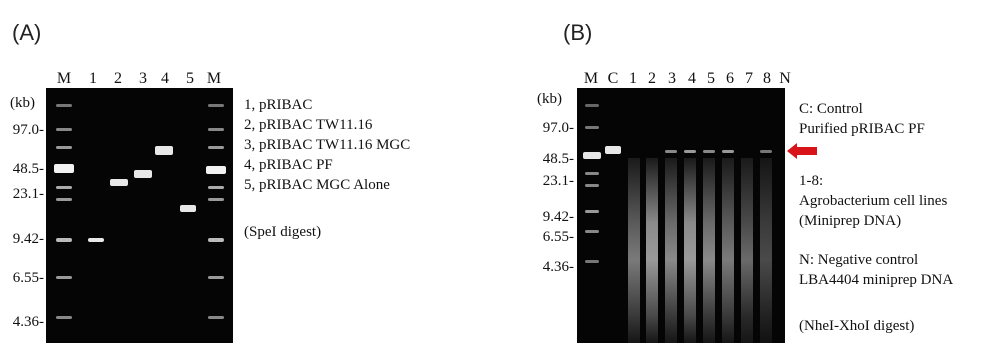  I want to click on legend-line: (Miniprep DNA), so click(850, 221).